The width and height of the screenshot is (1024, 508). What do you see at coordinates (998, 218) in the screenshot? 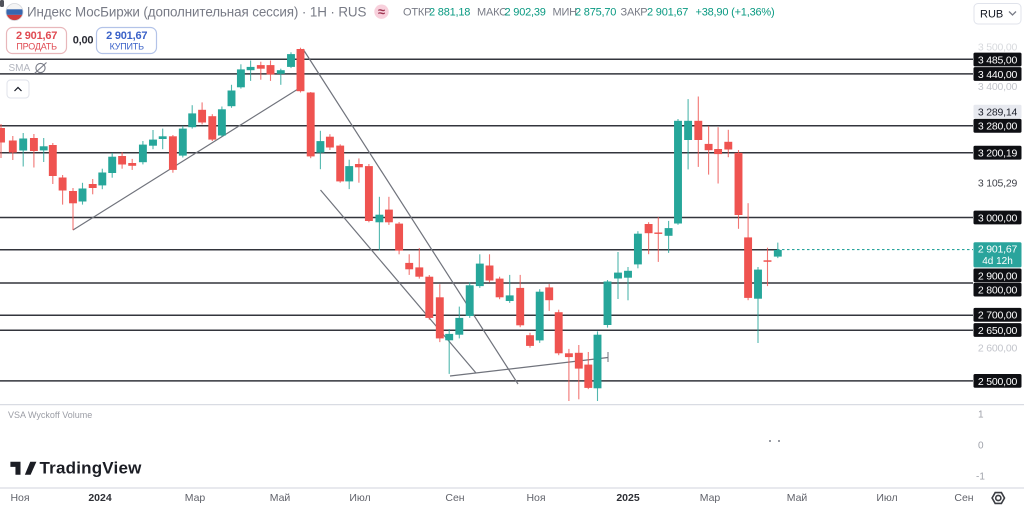
I see `svg-text: 3 000,00` at bounding box center [998, 218].